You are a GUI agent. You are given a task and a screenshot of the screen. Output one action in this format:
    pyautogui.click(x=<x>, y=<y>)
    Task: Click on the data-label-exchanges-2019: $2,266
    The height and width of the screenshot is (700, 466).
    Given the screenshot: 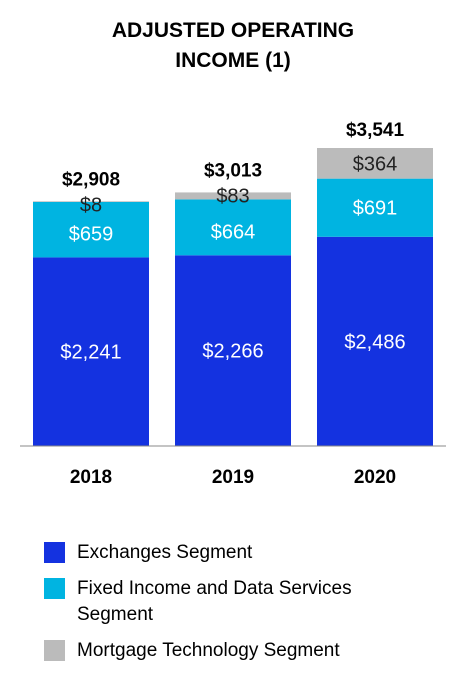 What is the action you would take?
    pyautogui.click(x=232, y=352)
    